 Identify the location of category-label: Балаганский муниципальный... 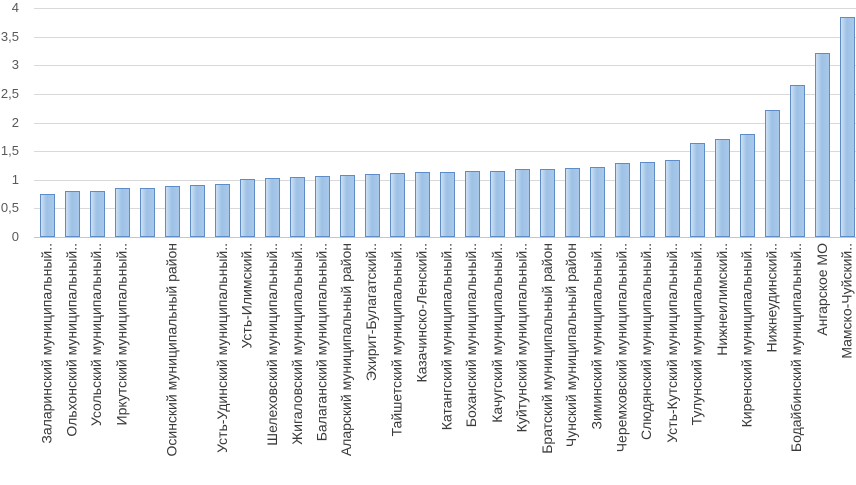
(321, 342).